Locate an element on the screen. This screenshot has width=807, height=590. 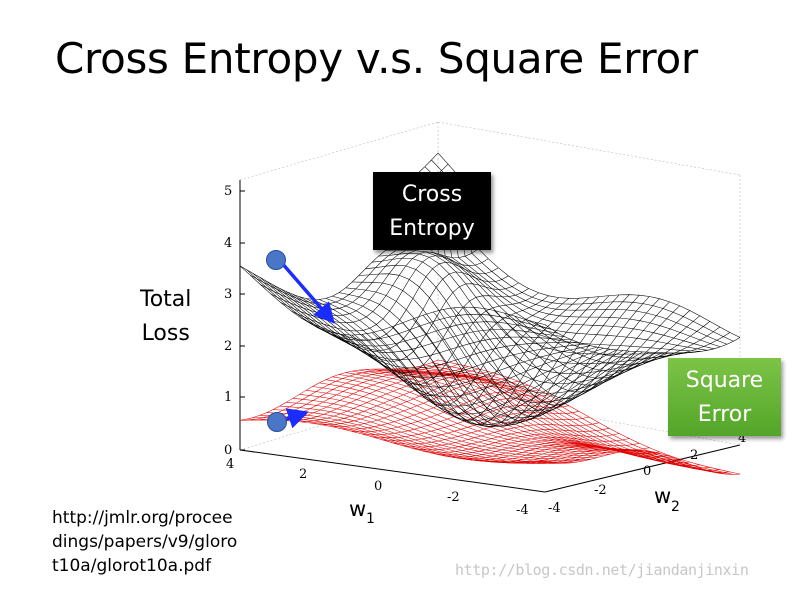
w2-axis-label: w is located at coordinates (662, 496).